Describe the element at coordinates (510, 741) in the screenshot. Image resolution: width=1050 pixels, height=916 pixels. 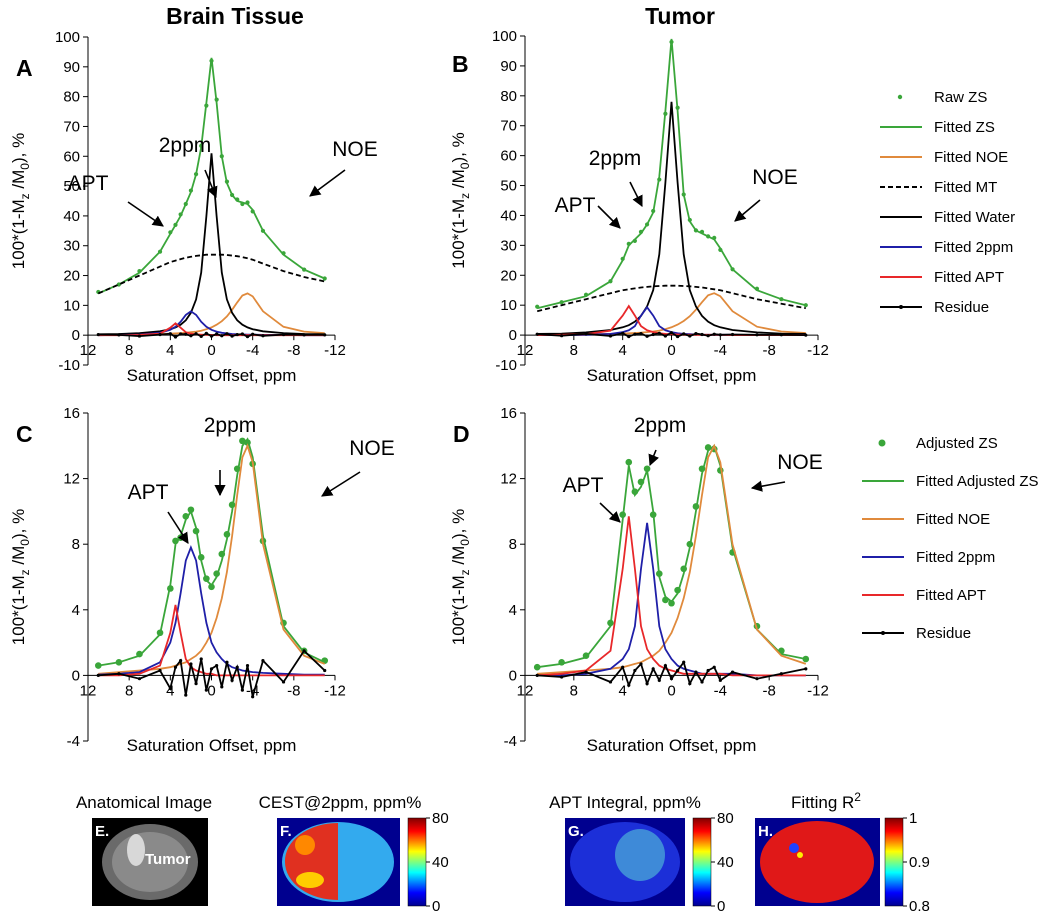
I see `y-tick-label: -4` at that location.